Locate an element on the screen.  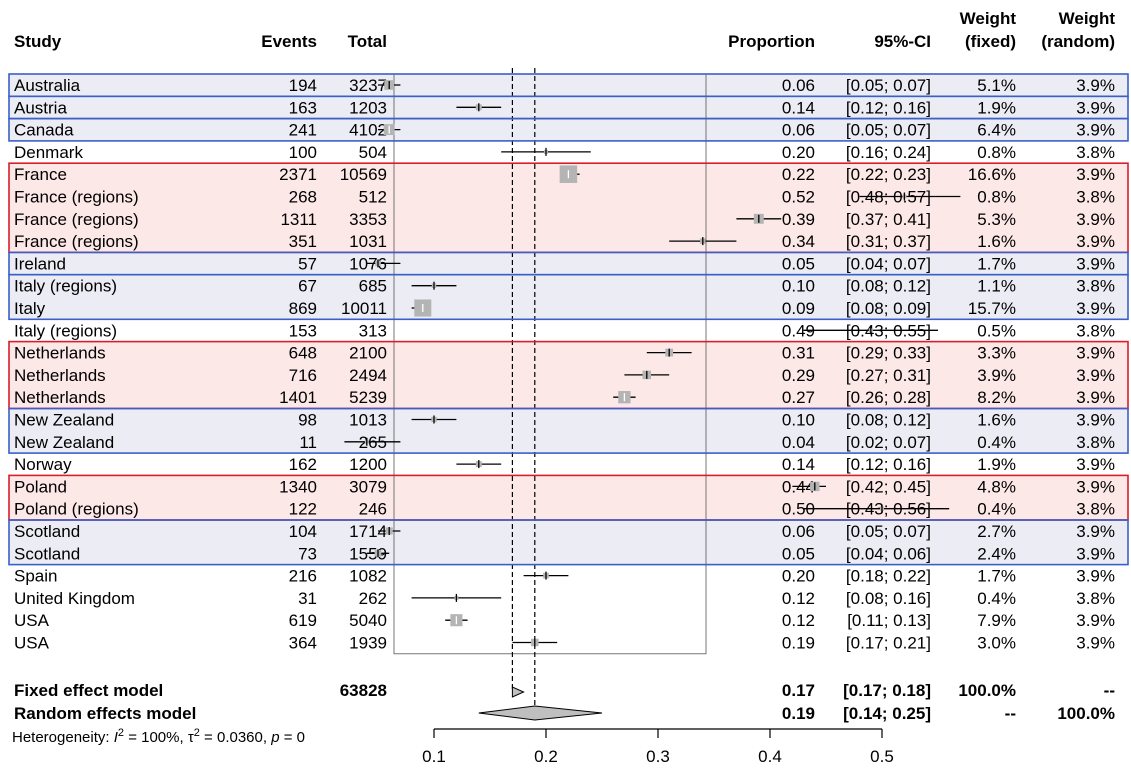
study-ci: [0.08; 0.16] is located at coordinates (888, 598).